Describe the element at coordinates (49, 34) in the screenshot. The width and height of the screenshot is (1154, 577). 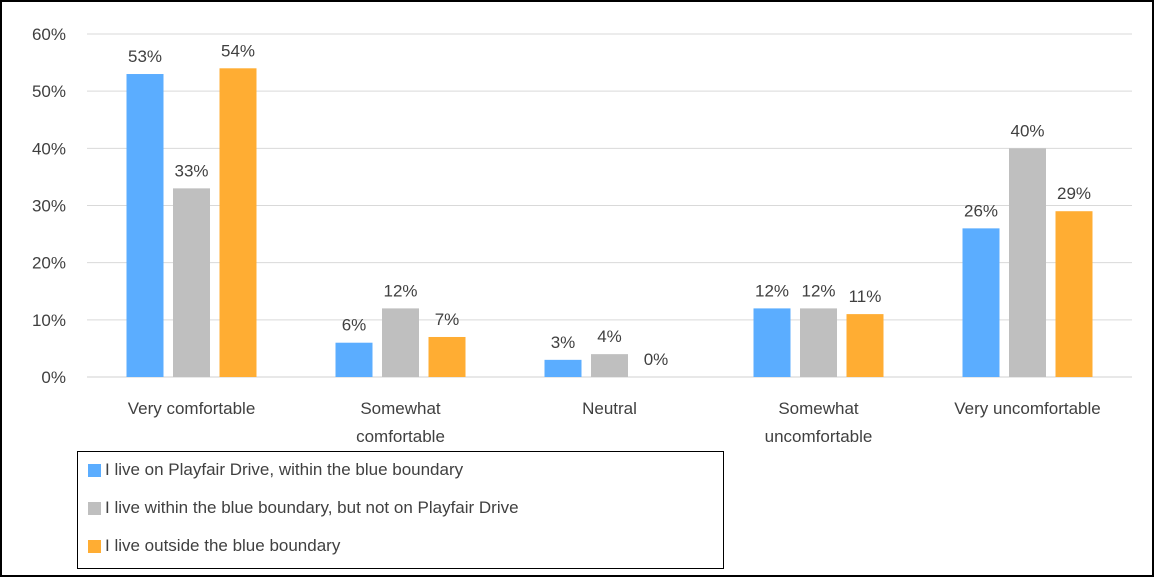
I see `y-tick-label: 60%` at that location.